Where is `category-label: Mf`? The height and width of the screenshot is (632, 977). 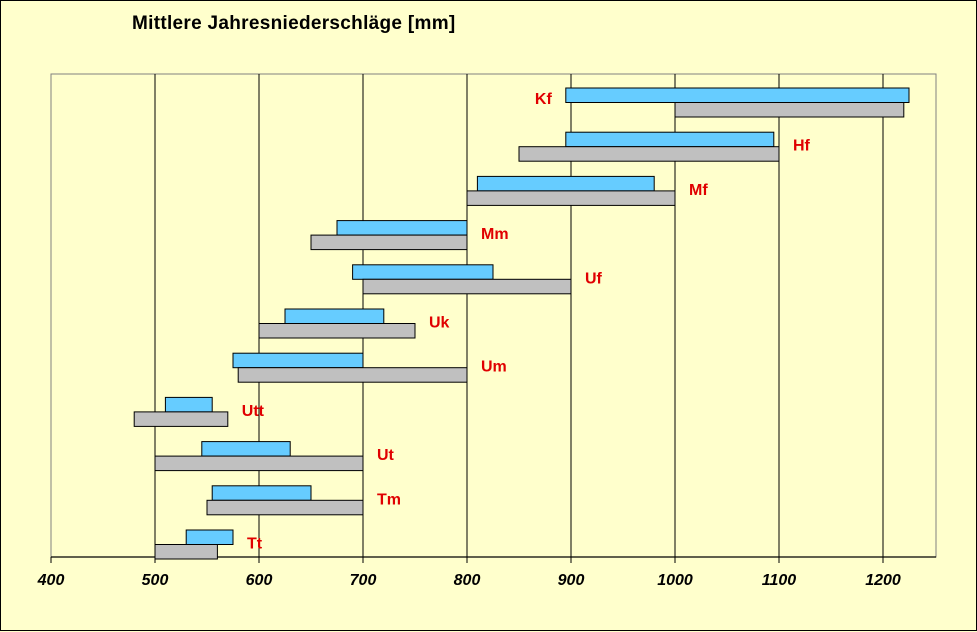 category-label: Mf is located at coordinates (698, 190).